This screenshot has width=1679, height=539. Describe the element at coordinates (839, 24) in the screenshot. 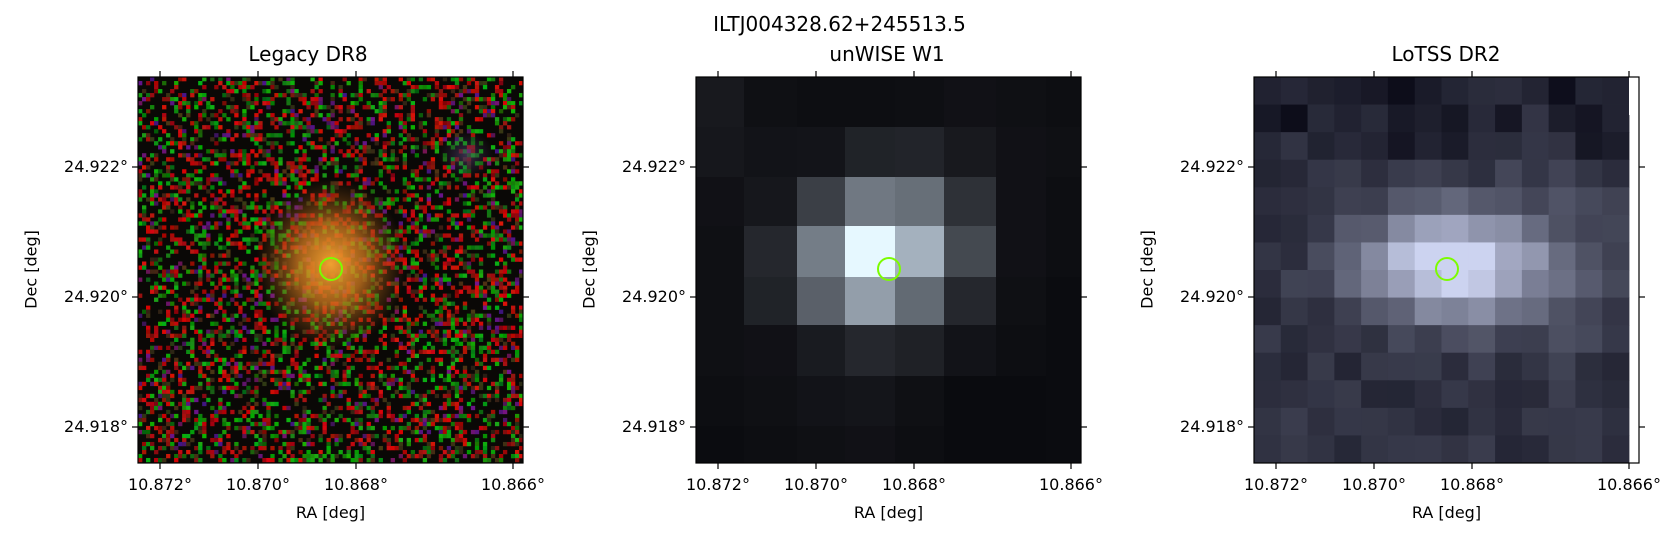

I see `figure-title: ILTJ004328.62+245513.5` at that location.